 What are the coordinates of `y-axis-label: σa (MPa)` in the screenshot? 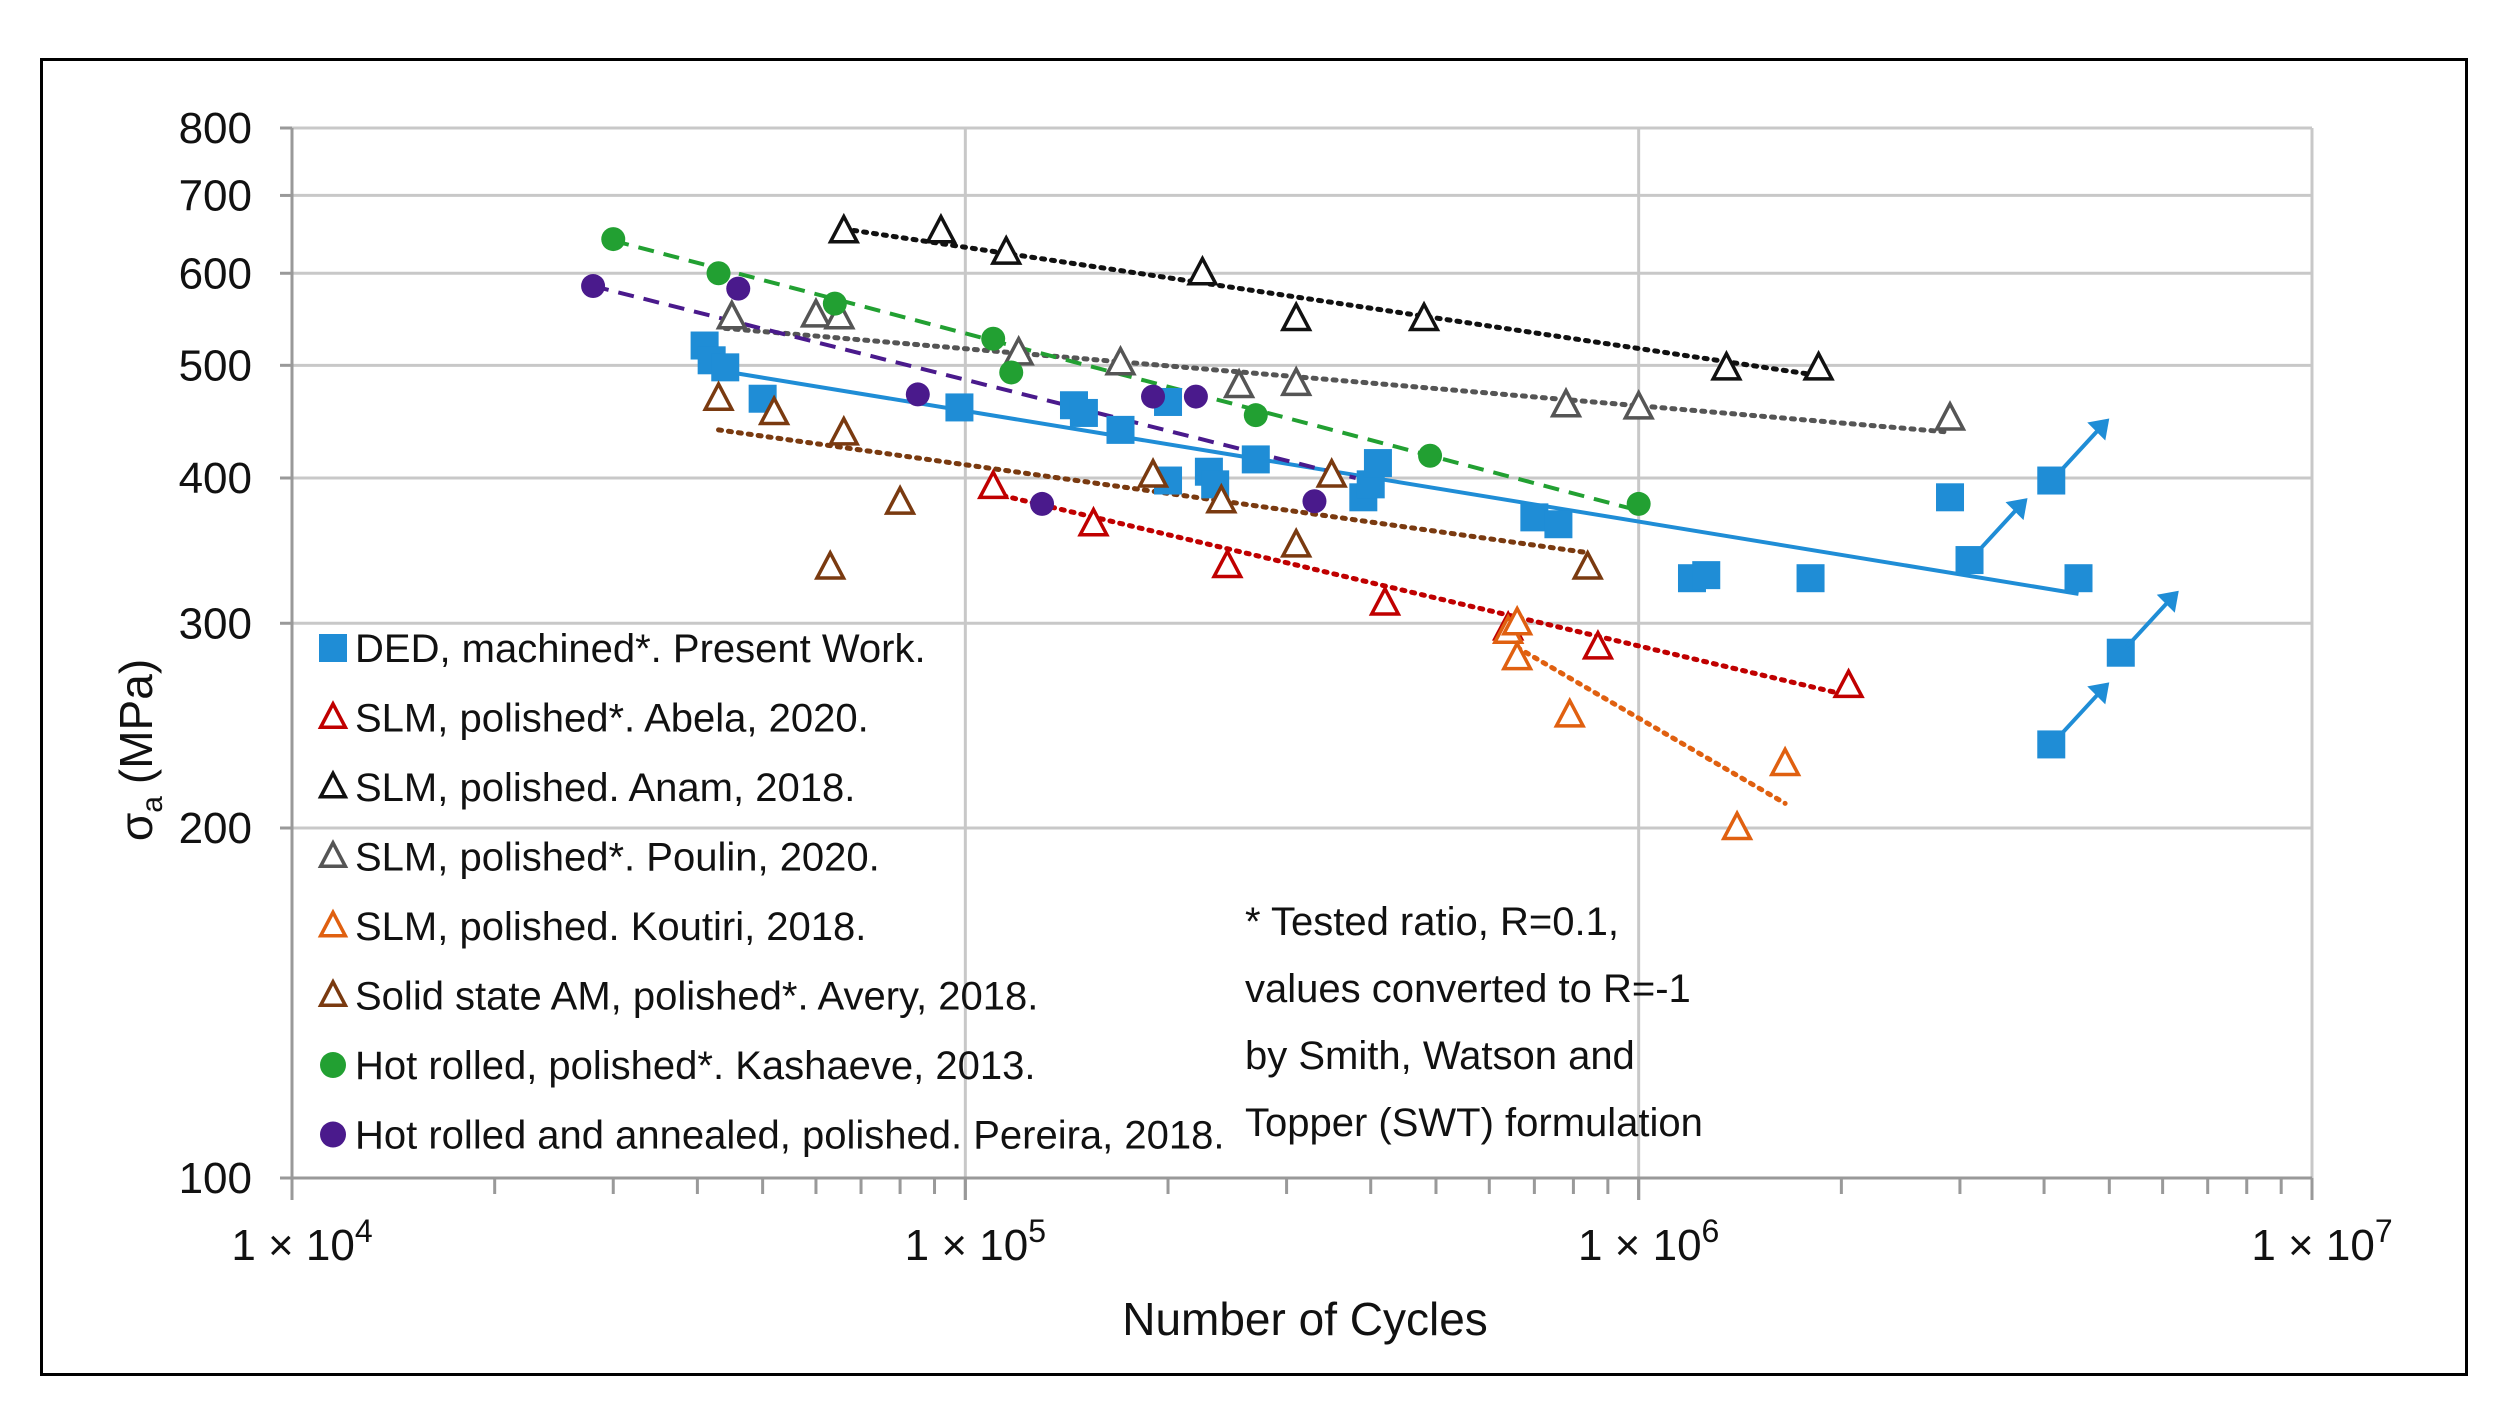 It's located at (139, 750).